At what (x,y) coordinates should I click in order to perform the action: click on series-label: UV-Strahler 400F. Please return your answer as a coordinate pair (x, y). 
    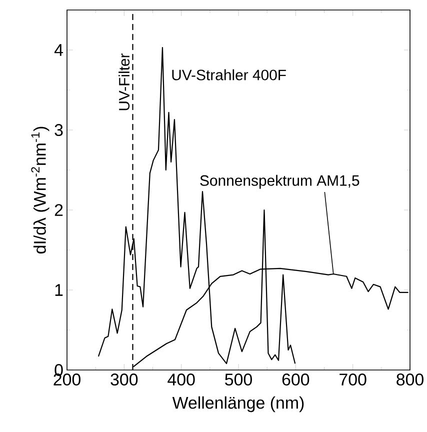
    Looking at the image, I should click on (229, 74).